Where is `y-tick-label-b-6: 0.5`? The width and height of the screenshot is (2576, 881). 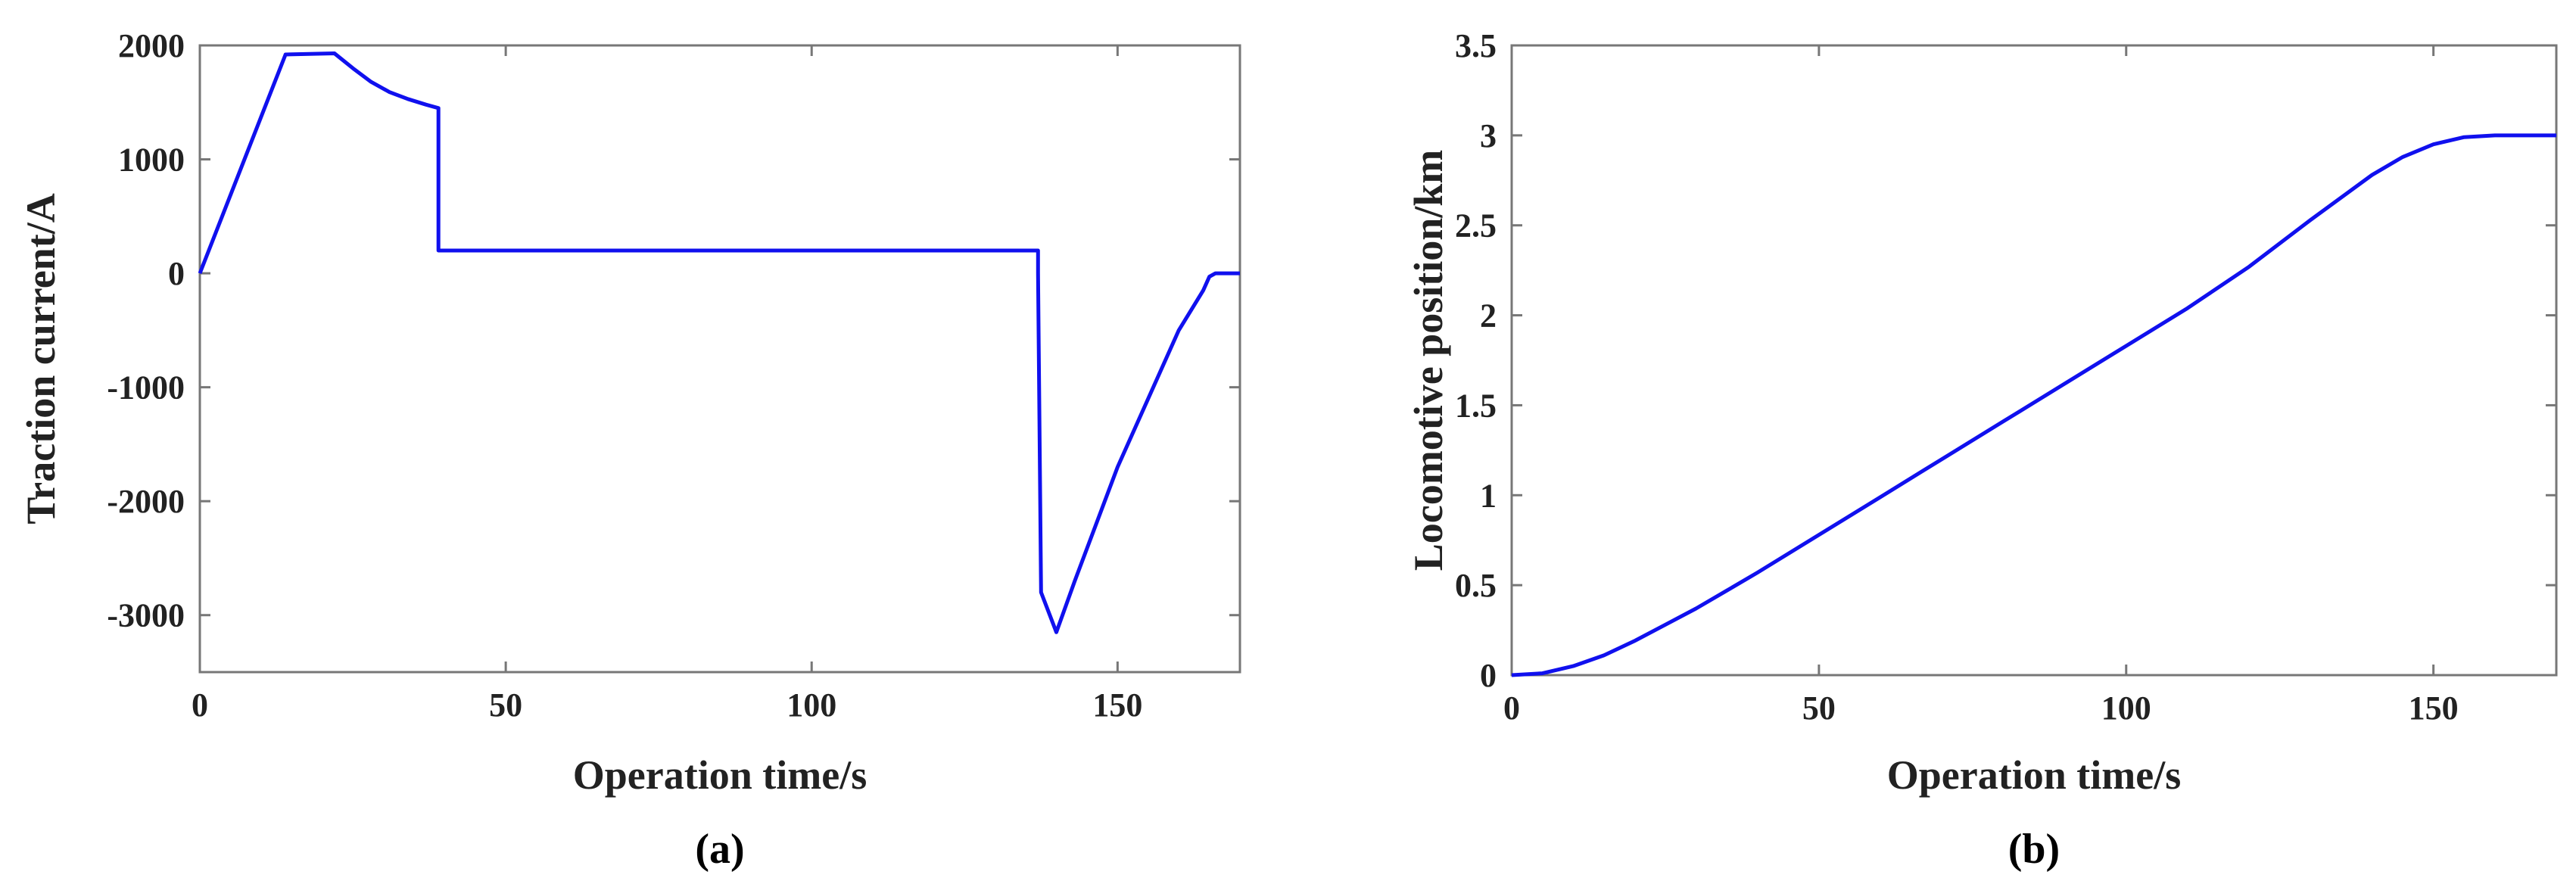 y-tick-label-b-6: 0.5 is located at coordinates (1476, 585).